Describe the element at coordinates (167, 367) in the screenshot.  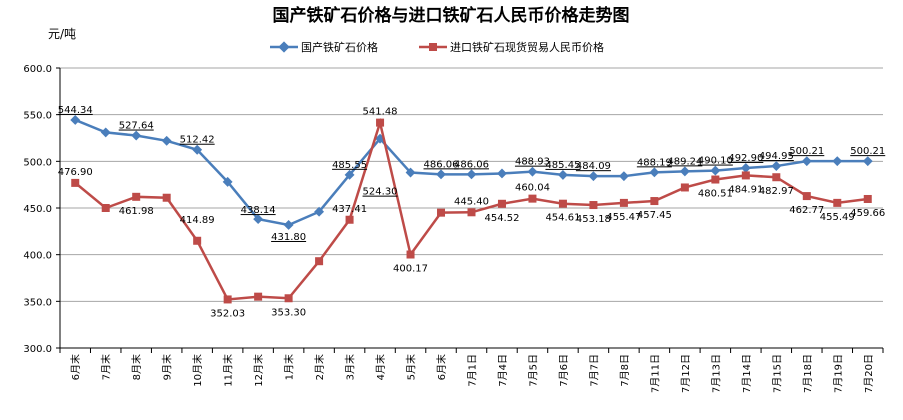
I see `x-tick-label: 9月末` at that location.